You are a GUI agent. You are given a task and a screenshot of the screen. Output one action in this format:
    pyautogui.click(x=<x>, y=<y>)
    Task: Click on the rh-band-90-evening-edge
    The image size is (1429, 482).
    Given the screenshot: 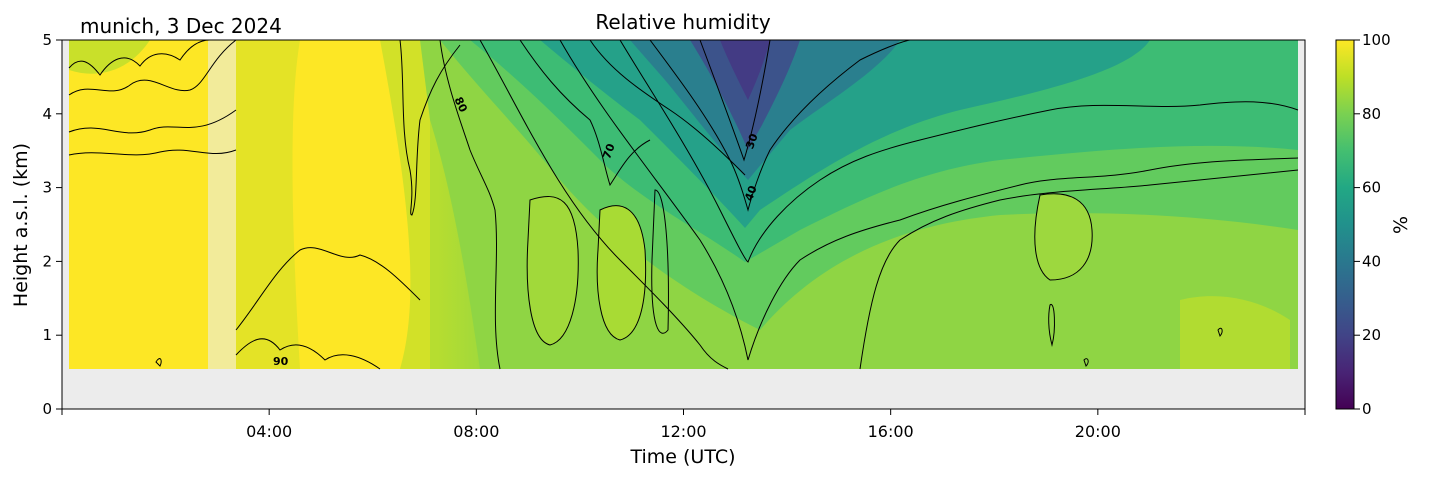 What is the action you would take?
    pyautogui.click(x=405, y=204)
    